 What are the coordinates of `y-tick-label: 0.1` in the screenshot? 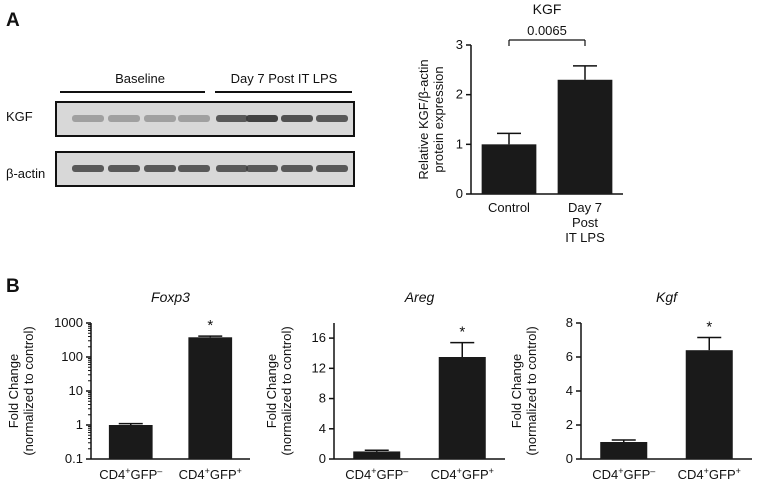 It's located at (74, 458).